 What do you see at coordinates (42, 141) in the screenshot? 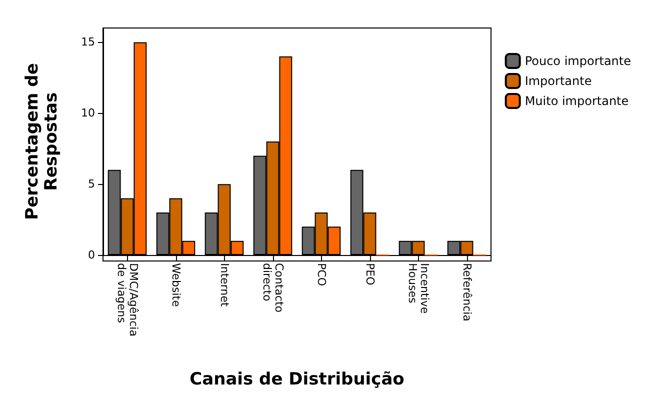
I see `y-axis-title: Percentagem de Respostas` at bounding box center [42, 141].